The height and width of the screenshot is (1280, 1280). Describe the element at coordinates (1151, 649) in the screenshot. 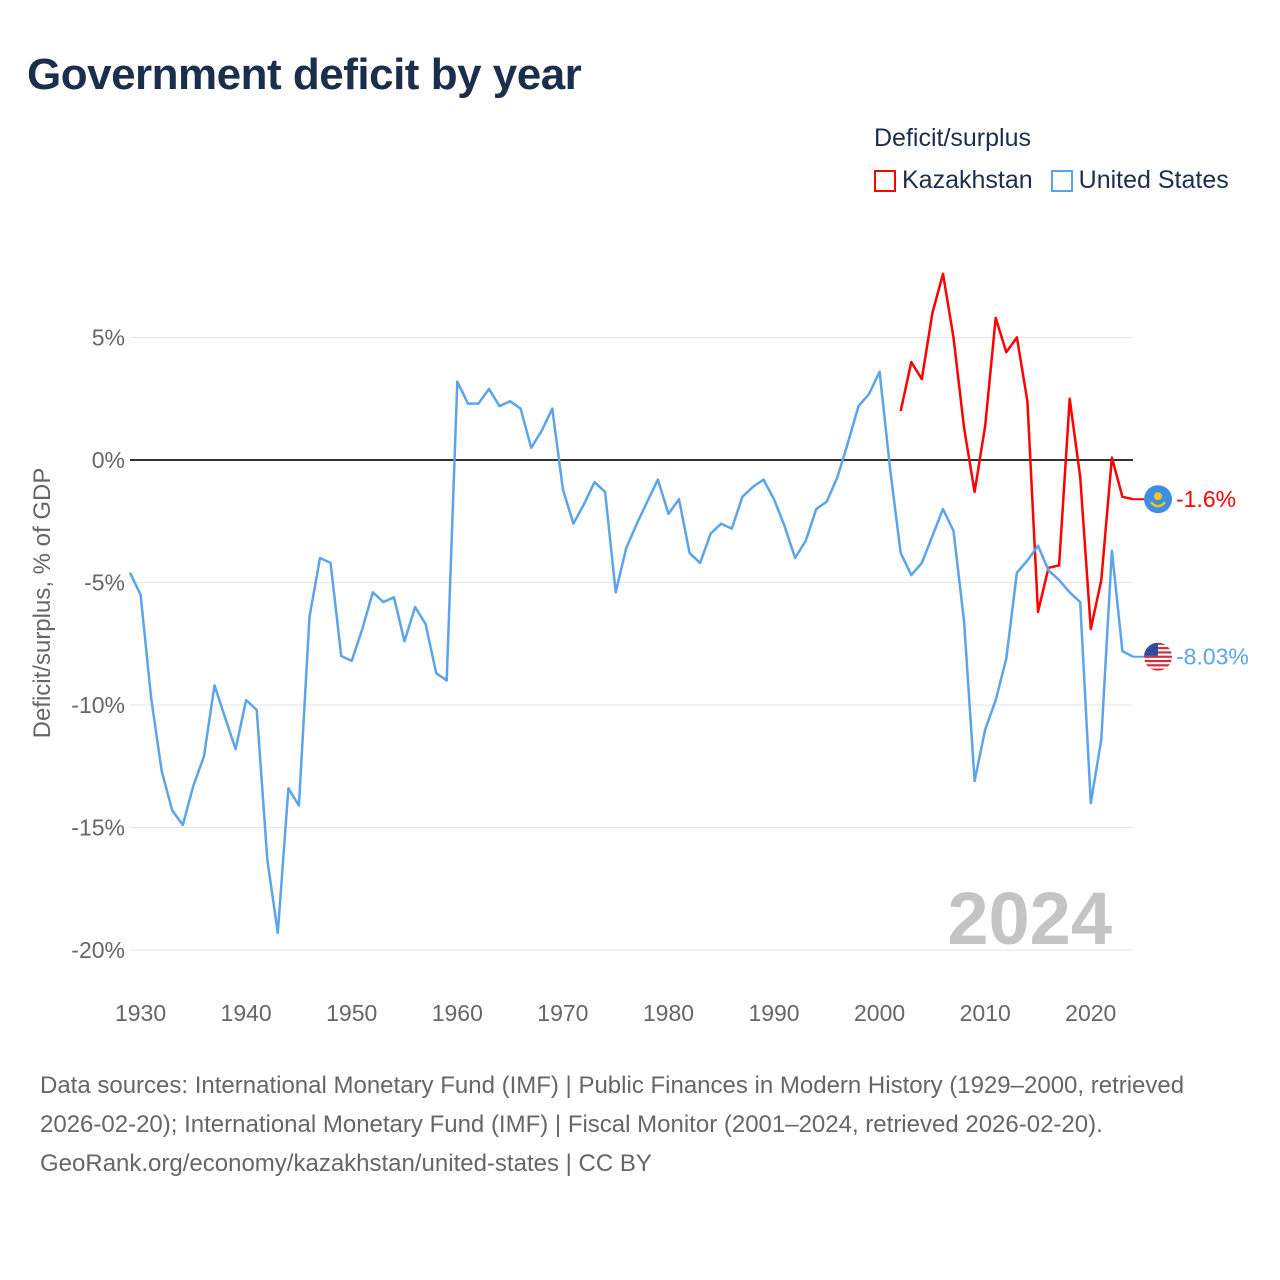

I see `flag-canton` at that location.